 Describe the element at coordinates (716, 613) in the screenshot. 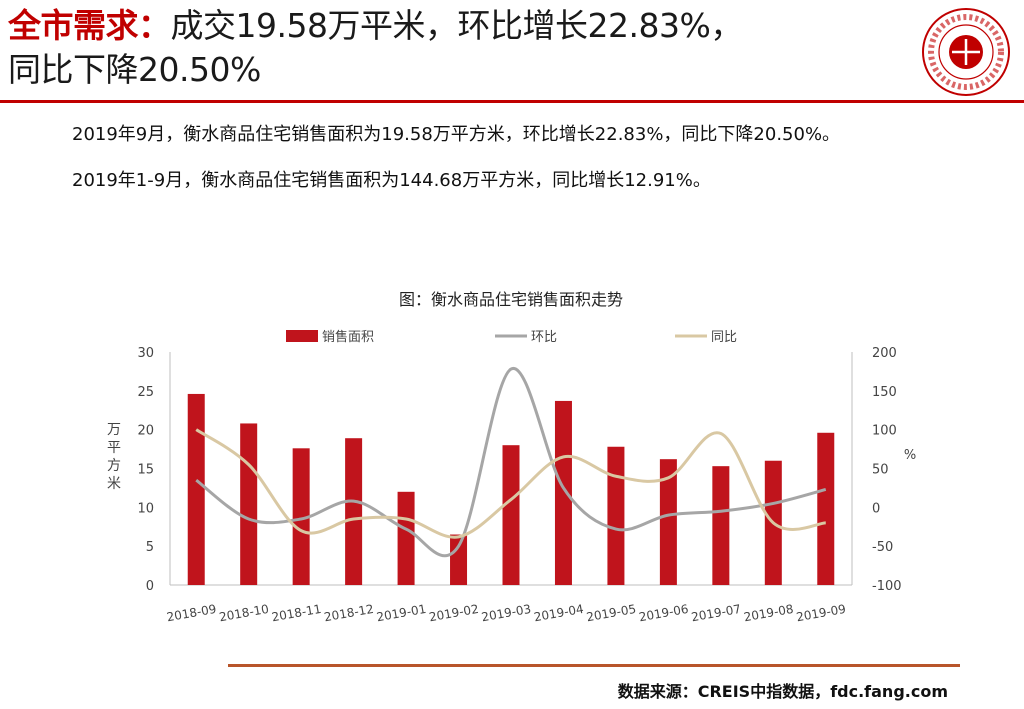

I see `x-tick-label: 2019-07` at that location.